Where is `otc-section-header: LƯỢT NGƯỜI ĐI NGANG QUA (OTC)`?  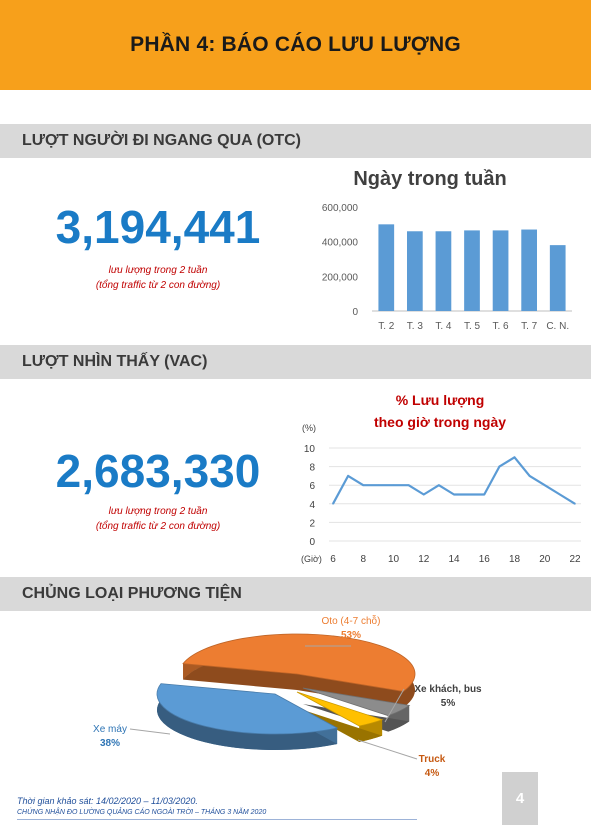
otc-section-header: LƯỢT NGƯỜI ĐI NGANG QUA (OTC) is located at coordinates (295, 141).